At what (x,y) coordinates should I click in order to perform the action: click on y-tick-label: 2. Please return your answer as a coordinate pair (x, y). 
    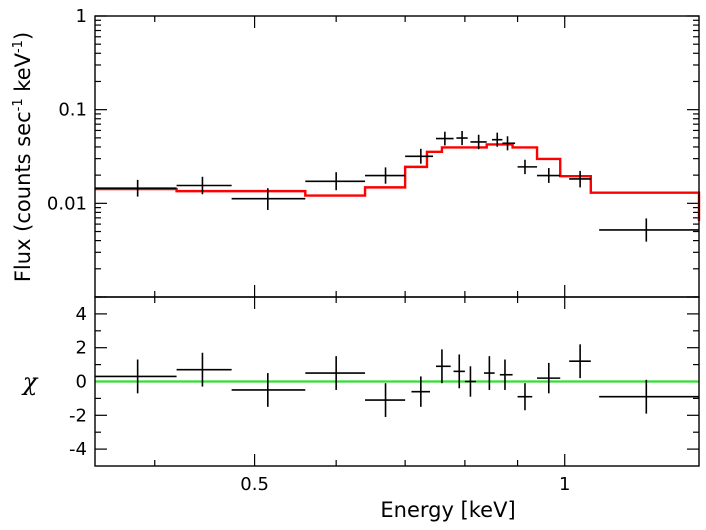
    Looking at the image, I should click on (81, 348).